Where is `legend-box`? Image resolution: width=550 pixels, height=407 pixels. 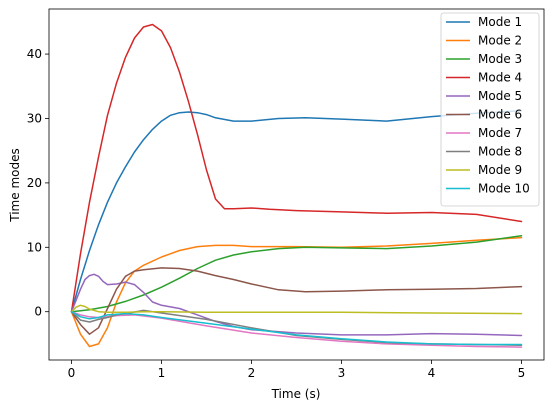 legend-box is located at coordinates (490, 109).